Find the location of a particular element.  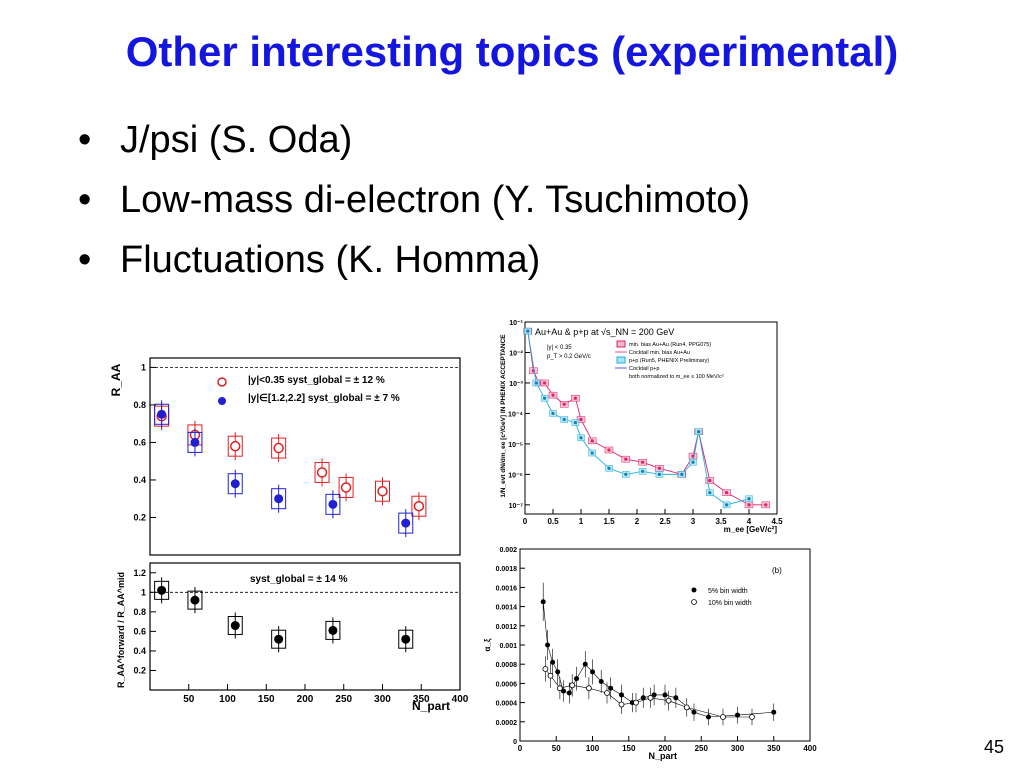

ratio-xtick-label: 400 is located at coordinates (460, 699).